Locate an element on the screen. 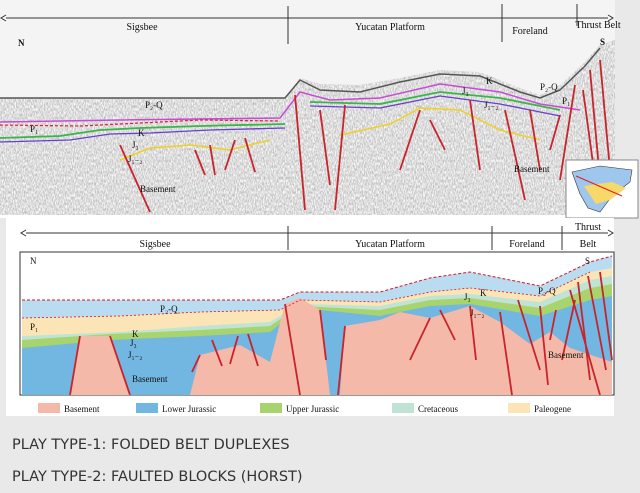 This screenshot has width=640, height=493. legend-label: Basement is located at coordinates (82, 409).